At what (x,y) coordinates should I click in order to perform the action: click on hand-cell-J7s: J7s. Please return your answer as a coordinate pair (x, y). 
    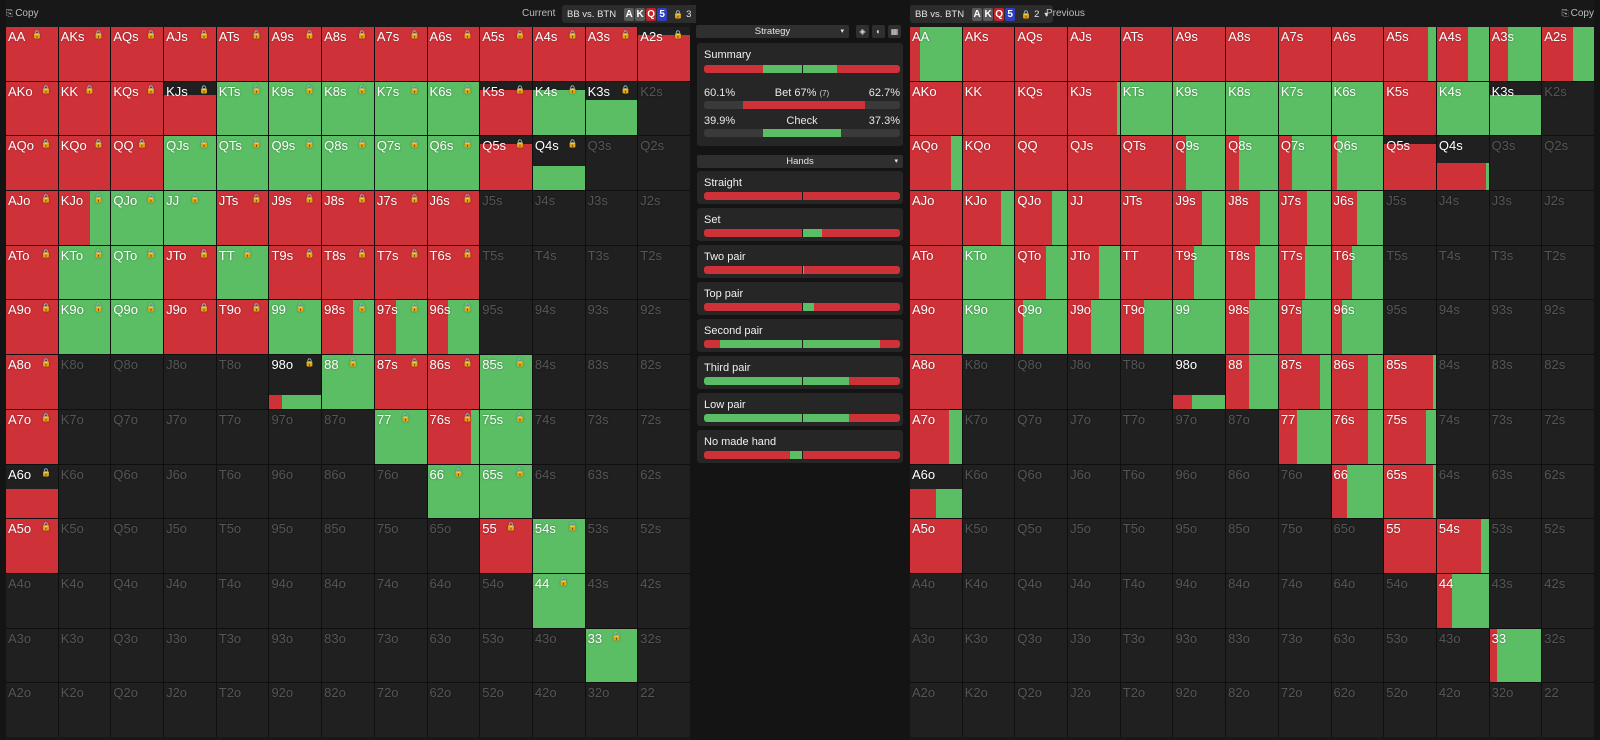
    Looking at the image, I should click on (1304, 218).